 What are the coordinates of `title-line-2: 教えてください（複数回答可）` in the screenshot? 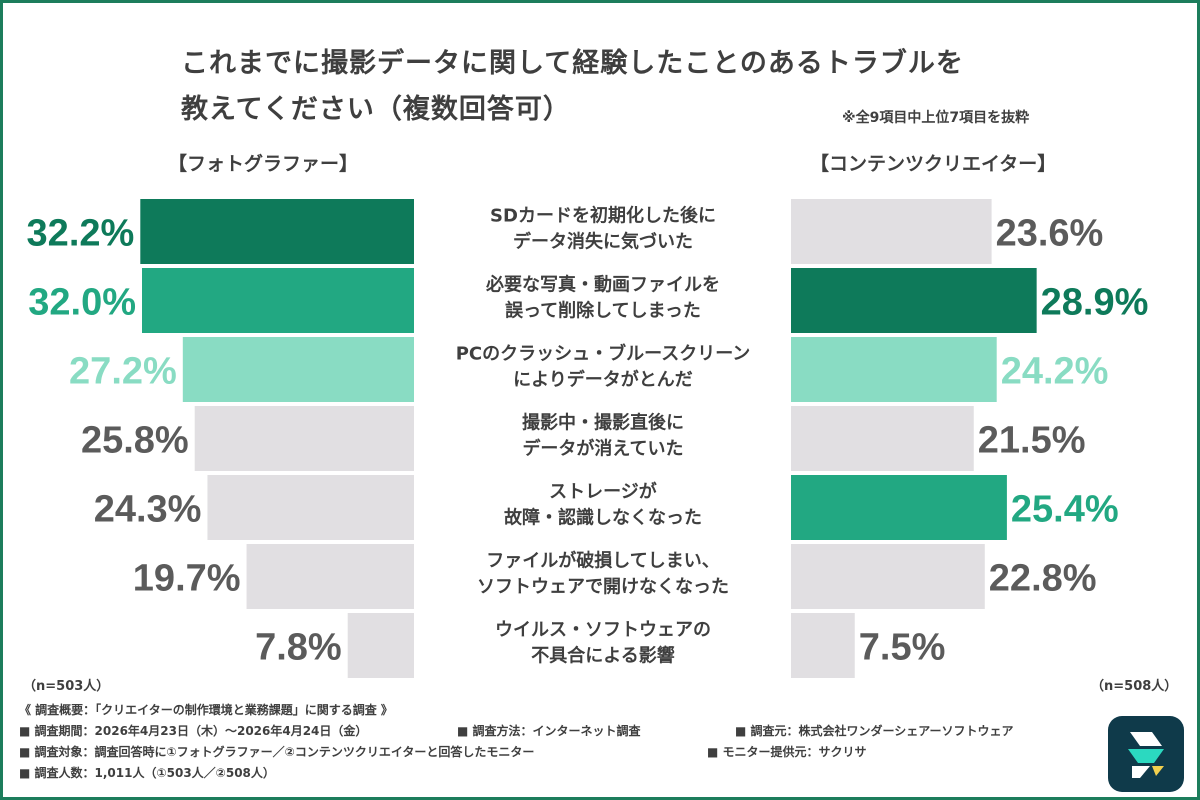 It's located at (376, 109).